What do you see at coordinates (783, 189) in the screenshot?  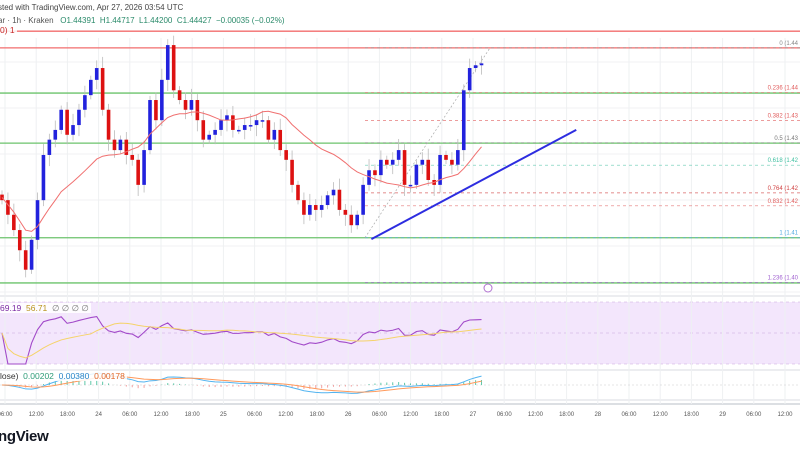 I see `fib-level-label: 0.764 (1.42` at bounding box center [783, 189].